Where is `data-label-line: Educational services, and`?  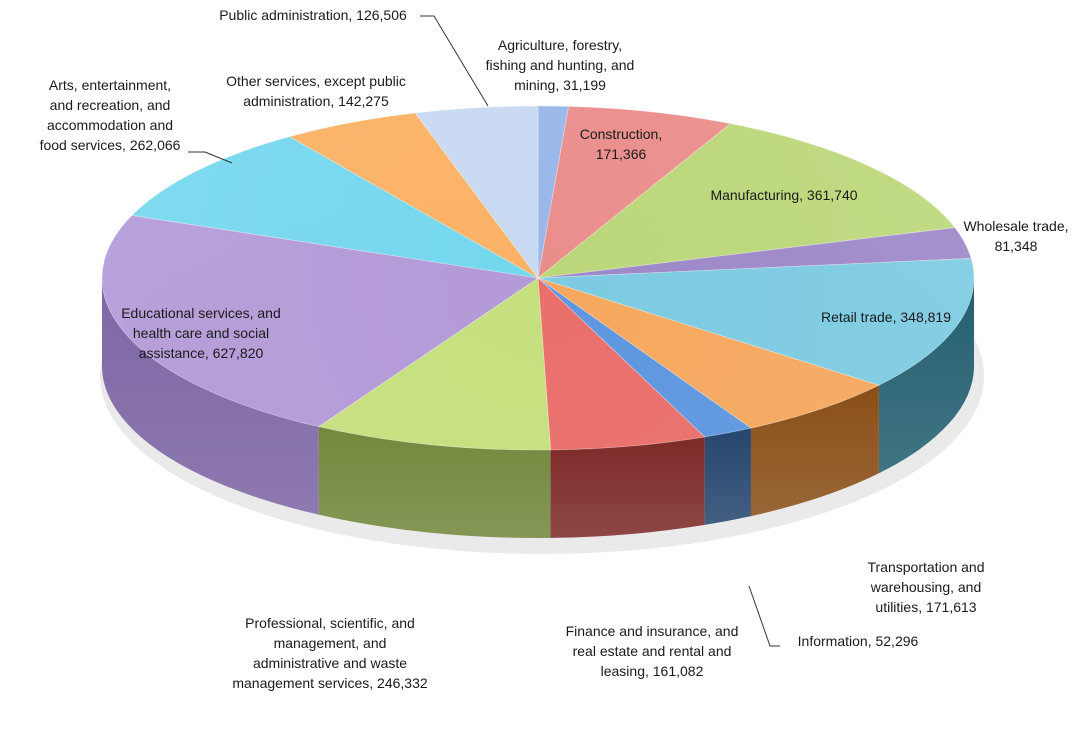 data-label-line: Educational services, and is located at coordinates (201, 313).